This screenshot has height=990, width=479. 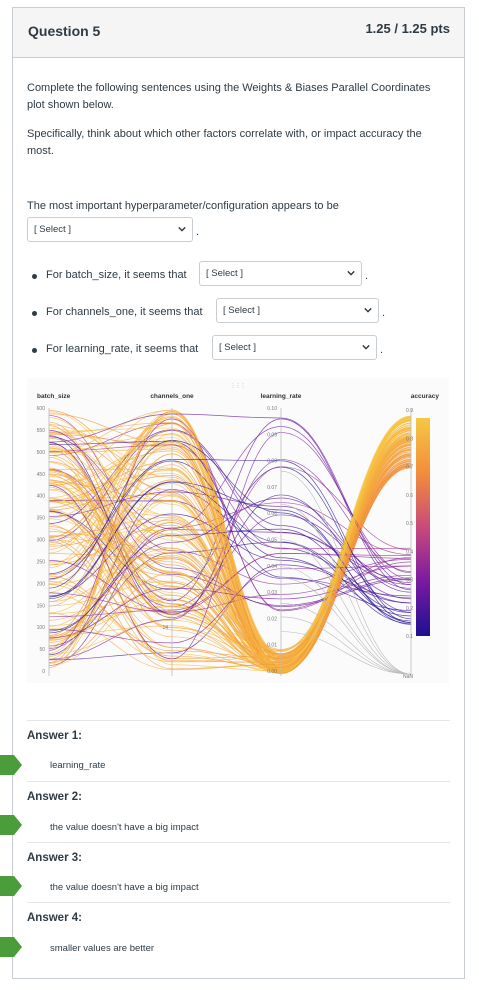 I want to click on axis-tick-label: 0.8, so click(x=409, y=439).